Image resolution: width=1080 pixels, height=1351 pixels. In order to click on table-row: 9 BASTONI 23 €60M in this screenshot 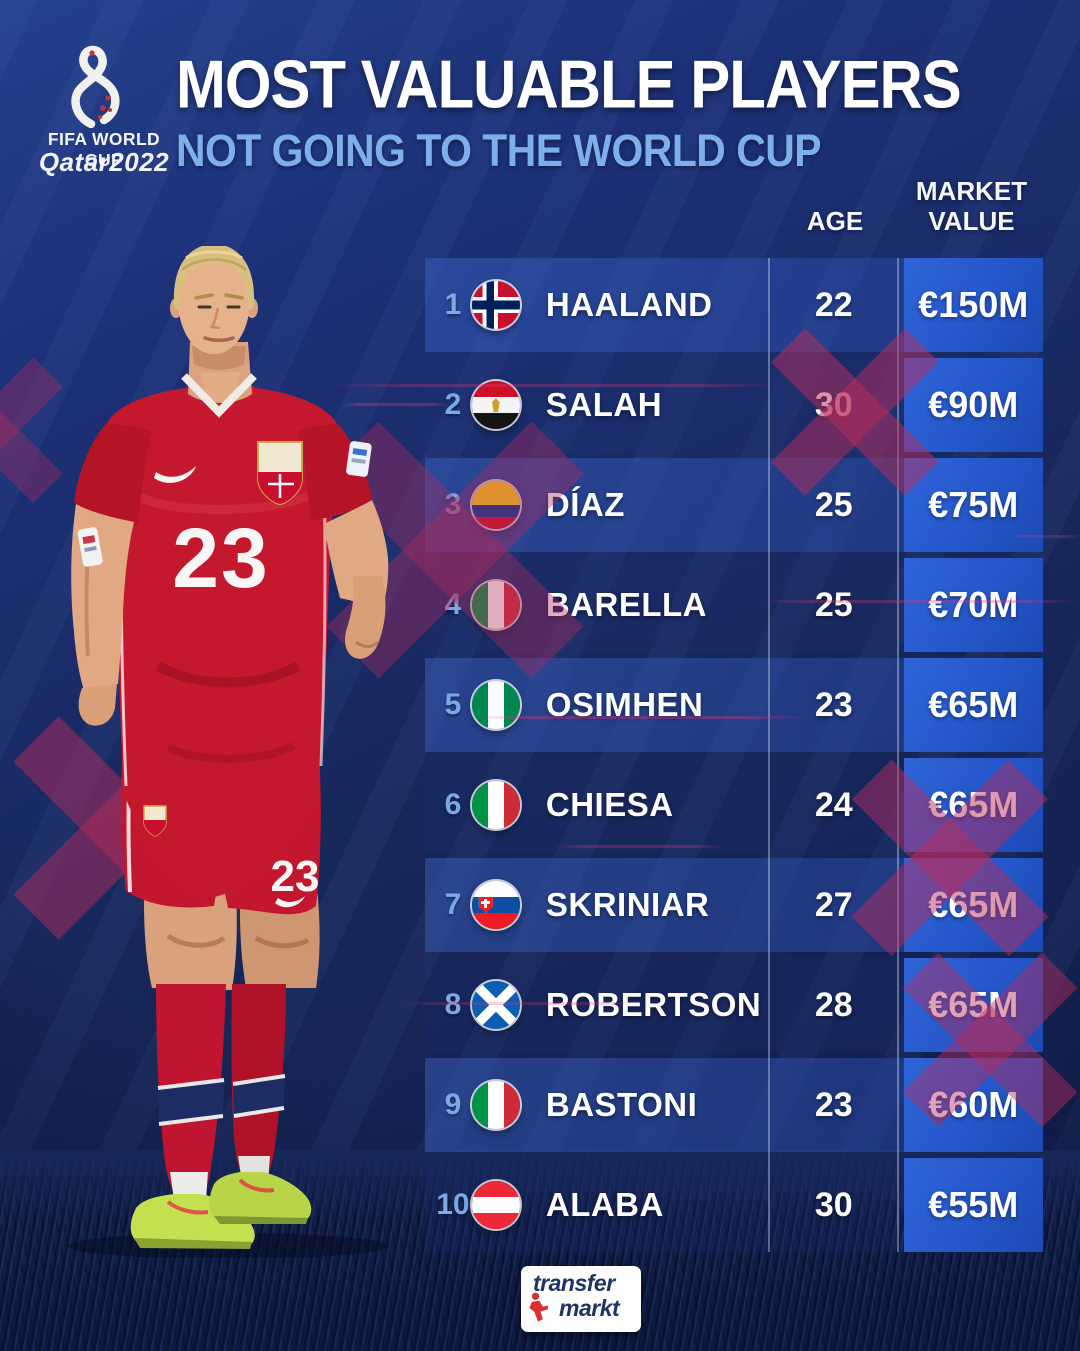, I will do `click(734, 1105)`.